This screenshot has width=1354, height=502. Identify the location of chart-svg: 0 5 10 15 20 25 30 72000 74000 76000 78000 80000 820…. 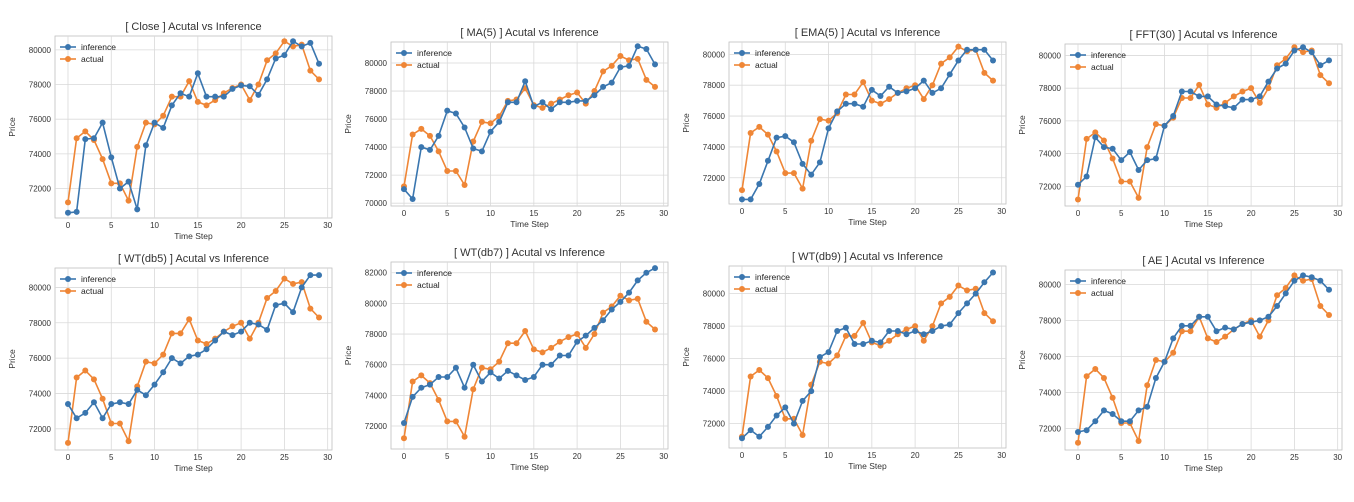
(506, 359).